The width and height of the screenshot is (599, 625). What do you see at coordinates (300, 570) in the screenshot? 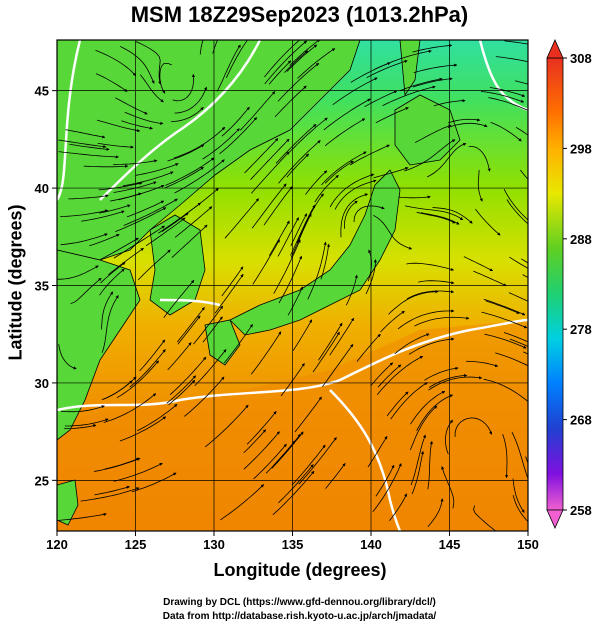
I see `x-axis-label: Longitude (degrees)` at bounding box center [300, 570].